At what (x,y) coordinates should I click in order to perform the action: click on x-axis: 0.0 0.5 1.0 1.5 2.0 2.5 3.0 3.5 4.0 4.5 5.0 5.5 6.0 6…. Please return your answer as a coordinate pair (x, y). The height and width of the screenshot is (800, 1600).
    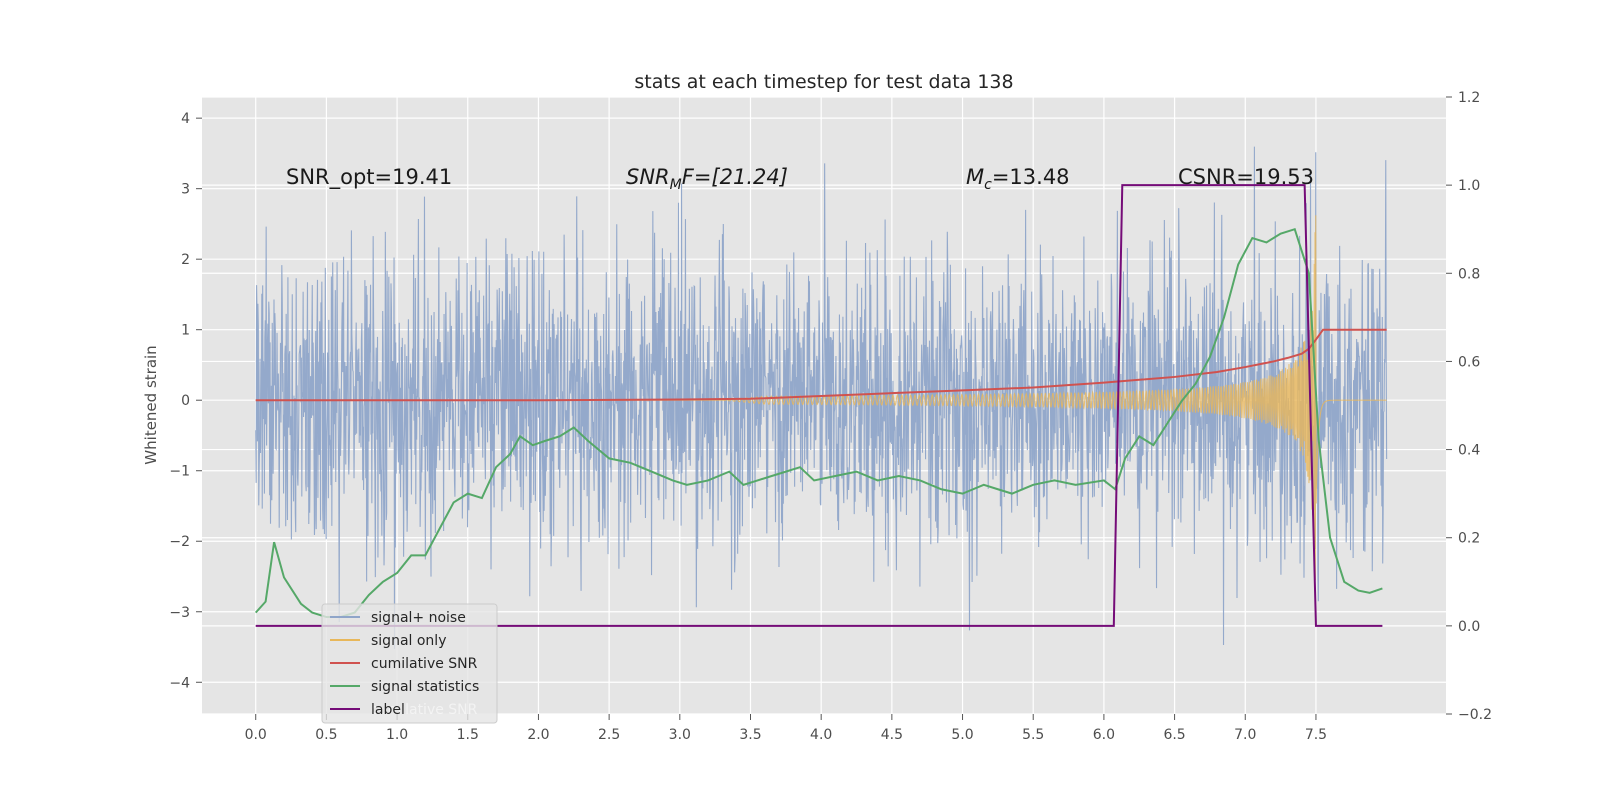
    Looking at the image, I should click on (786, 728).